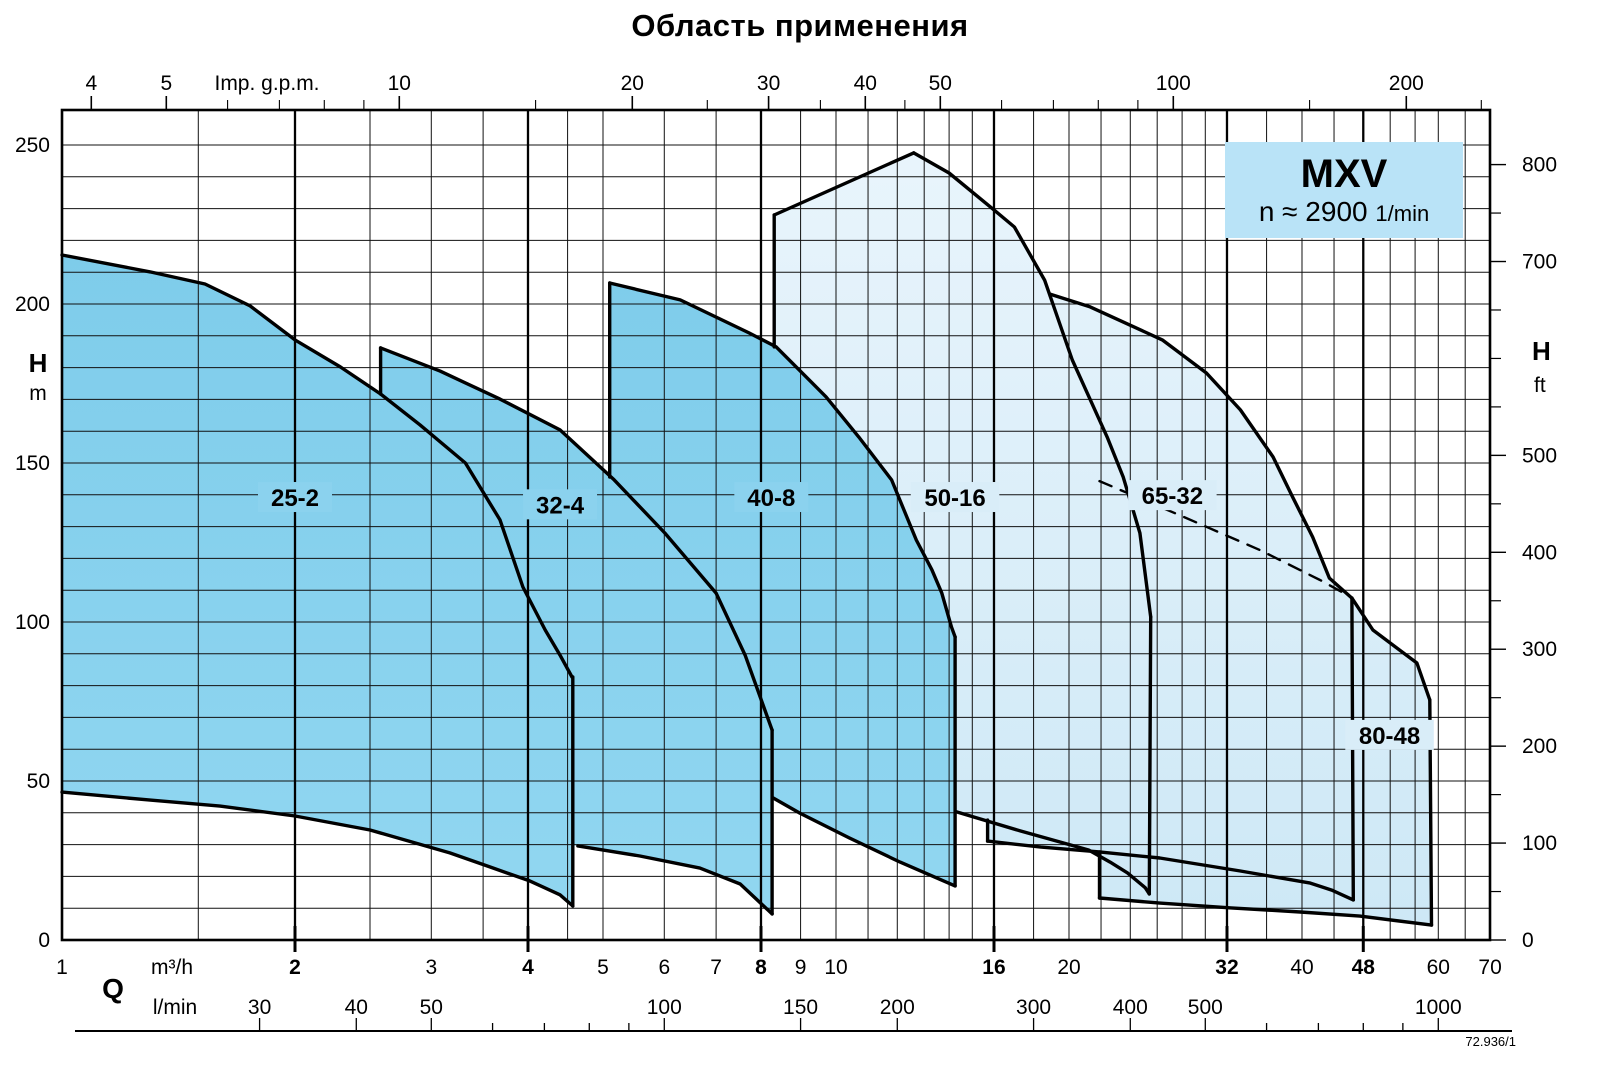  I want to click on bottom-axis-label: 8, so click(761, 967).